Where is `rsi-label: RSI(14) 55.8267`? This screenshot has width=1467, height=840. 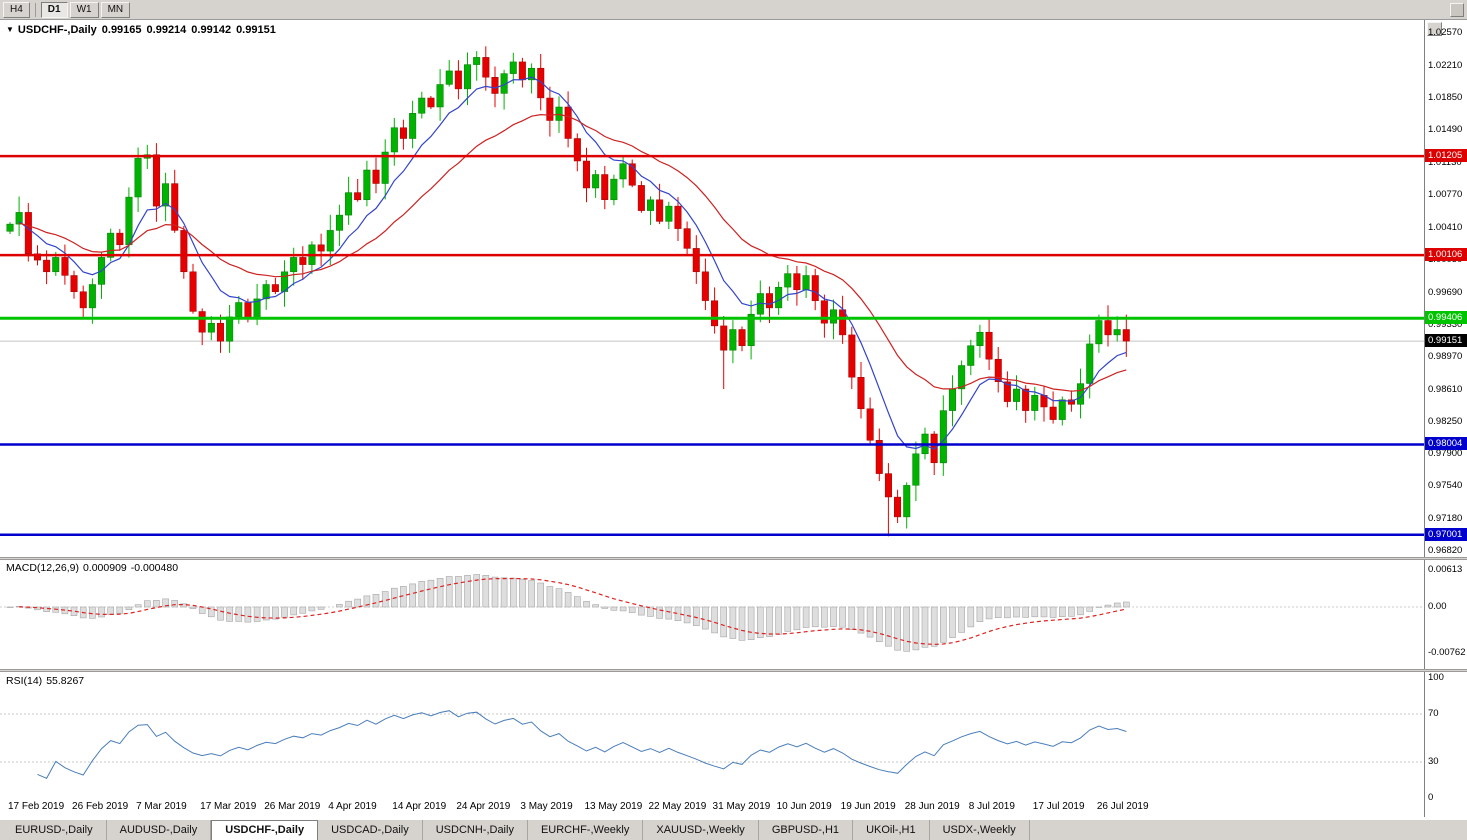
rsi-label: RSI(14) 55.8267 is located at coordinates (47, 681).